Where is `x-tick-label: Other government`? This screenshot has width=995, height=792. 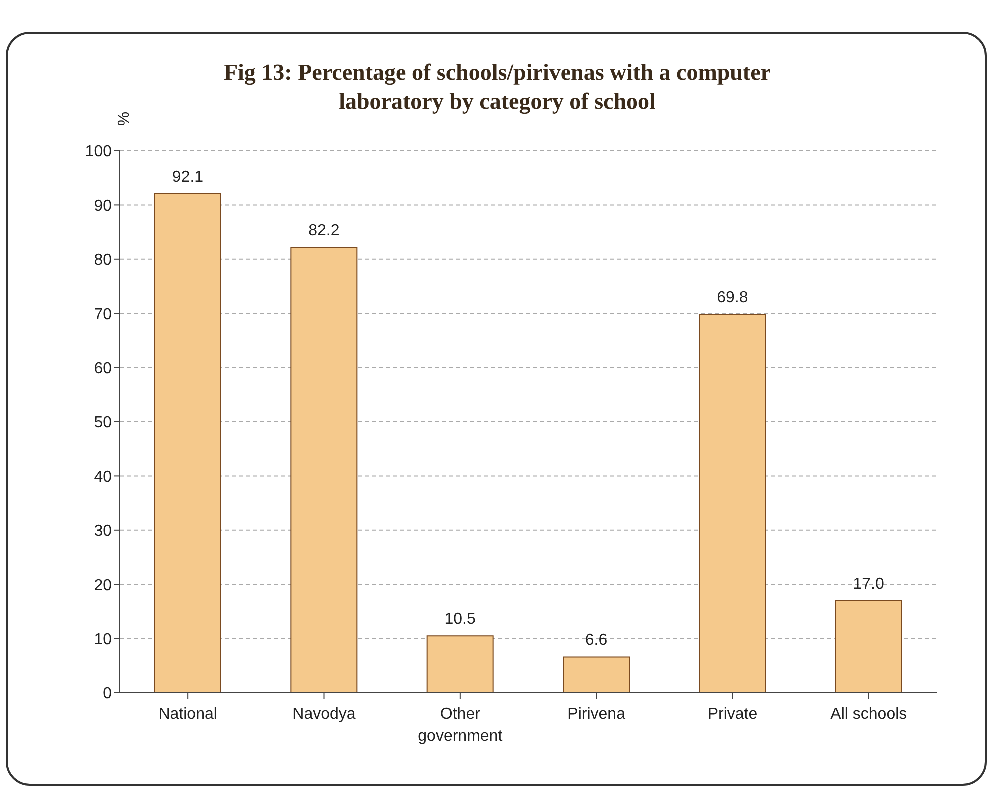
x-tick-label: Other government is located at coordinates (461, 725).